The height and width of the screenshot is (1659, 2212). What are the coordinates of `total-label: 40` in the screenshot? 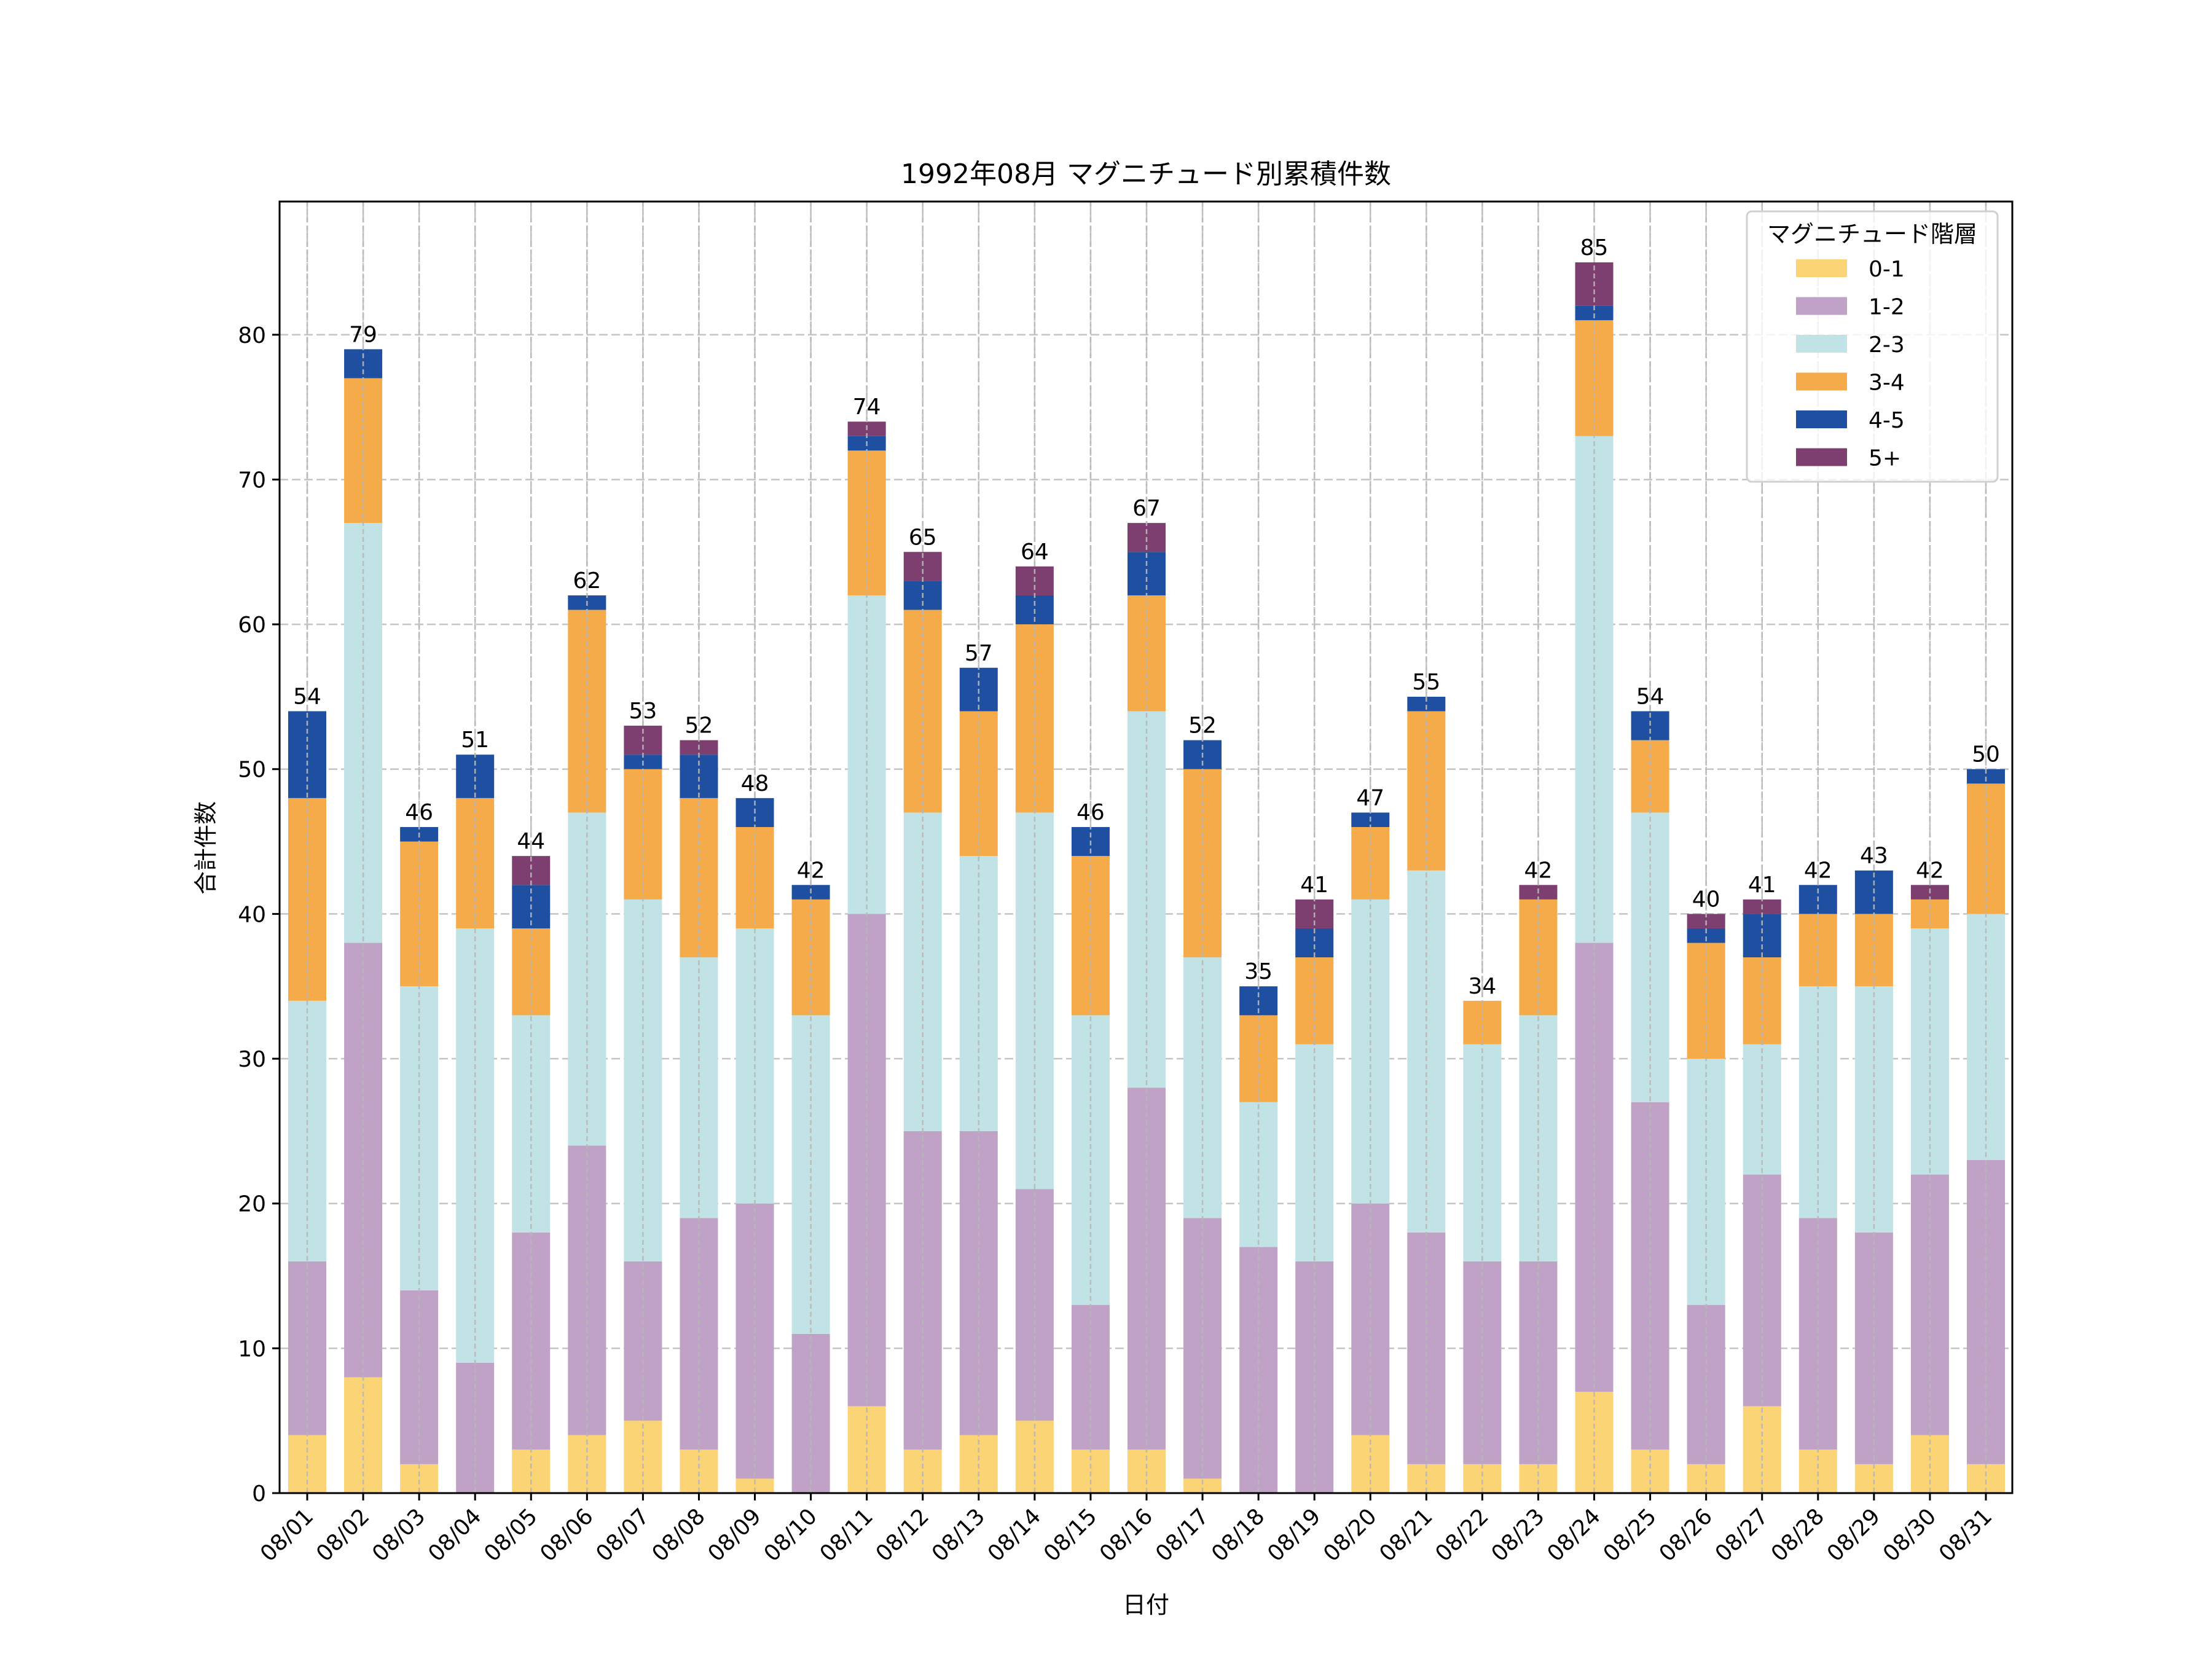 It's located at (1706, 899).